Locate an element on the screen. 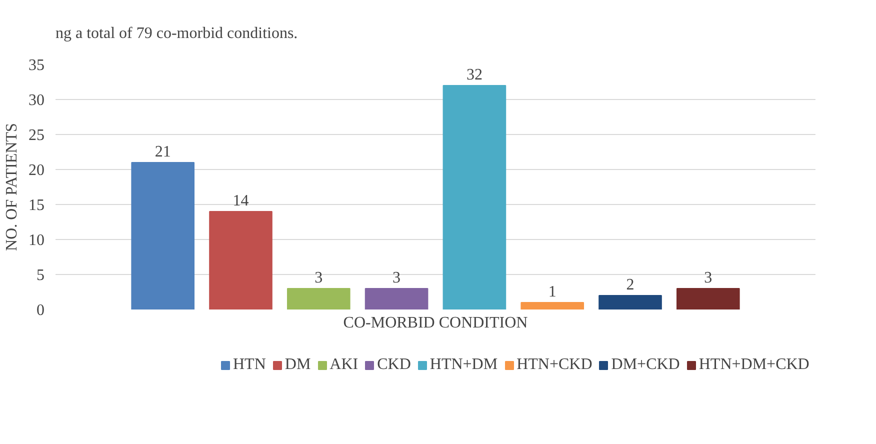  data-label: 32 is located at coordinates (474, 75).